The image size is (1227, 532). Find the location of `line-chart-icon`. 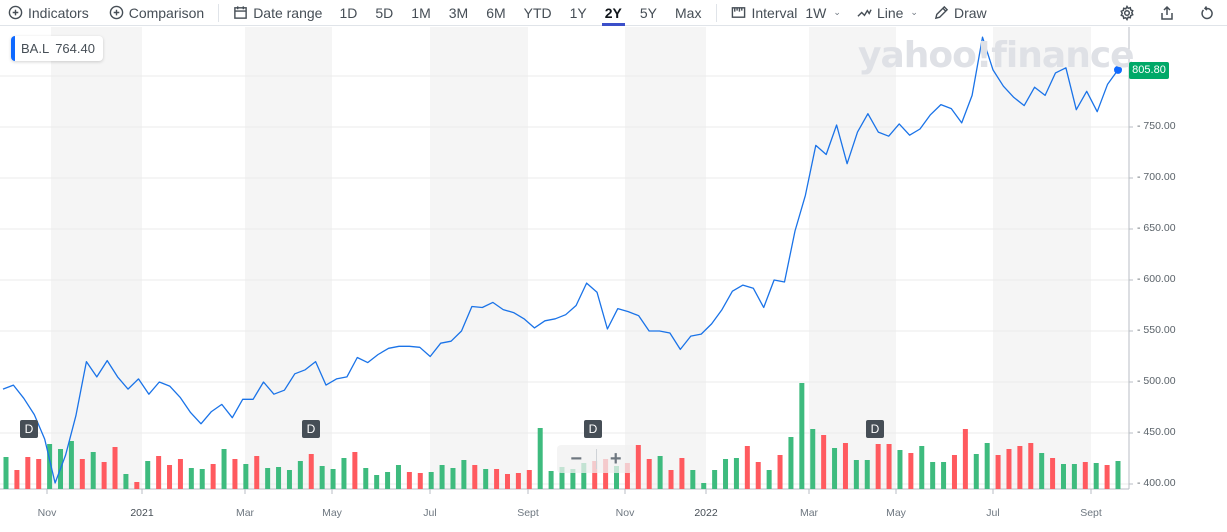

line-chart-icon is located at coordinates (864, 13).